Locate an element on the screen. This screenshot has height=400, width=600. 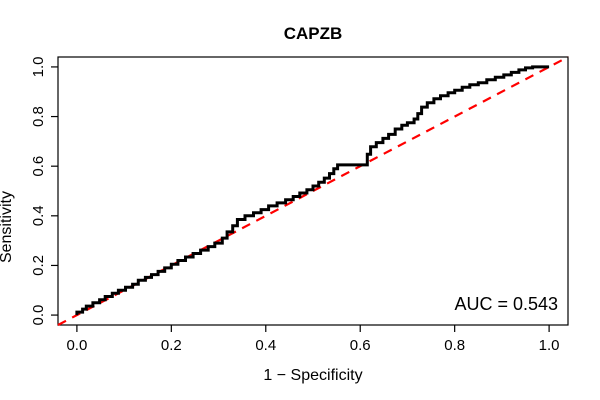
y-tick-label: 0.2 is located at coordinates (38, 265).